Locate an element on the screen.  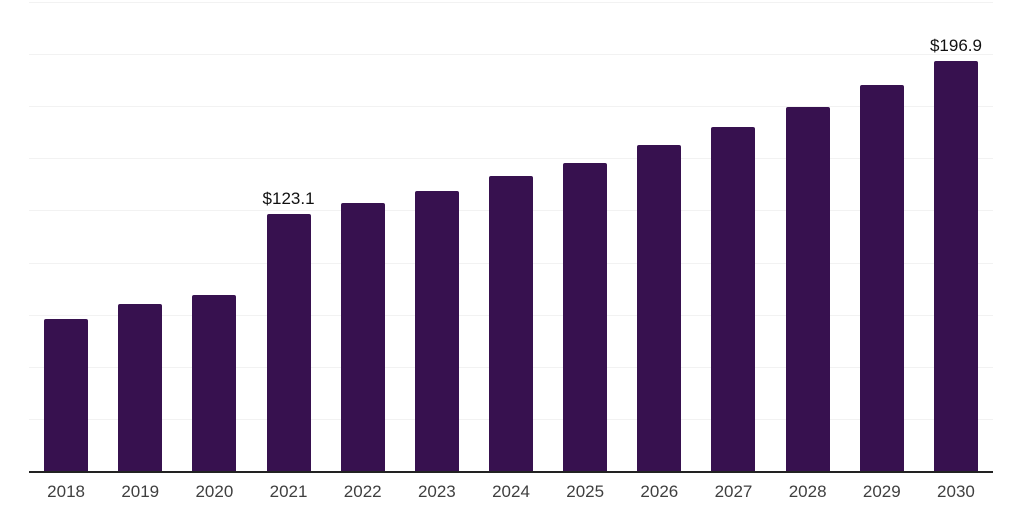
bar-slot-2020 is located at coordinates (214, 236).